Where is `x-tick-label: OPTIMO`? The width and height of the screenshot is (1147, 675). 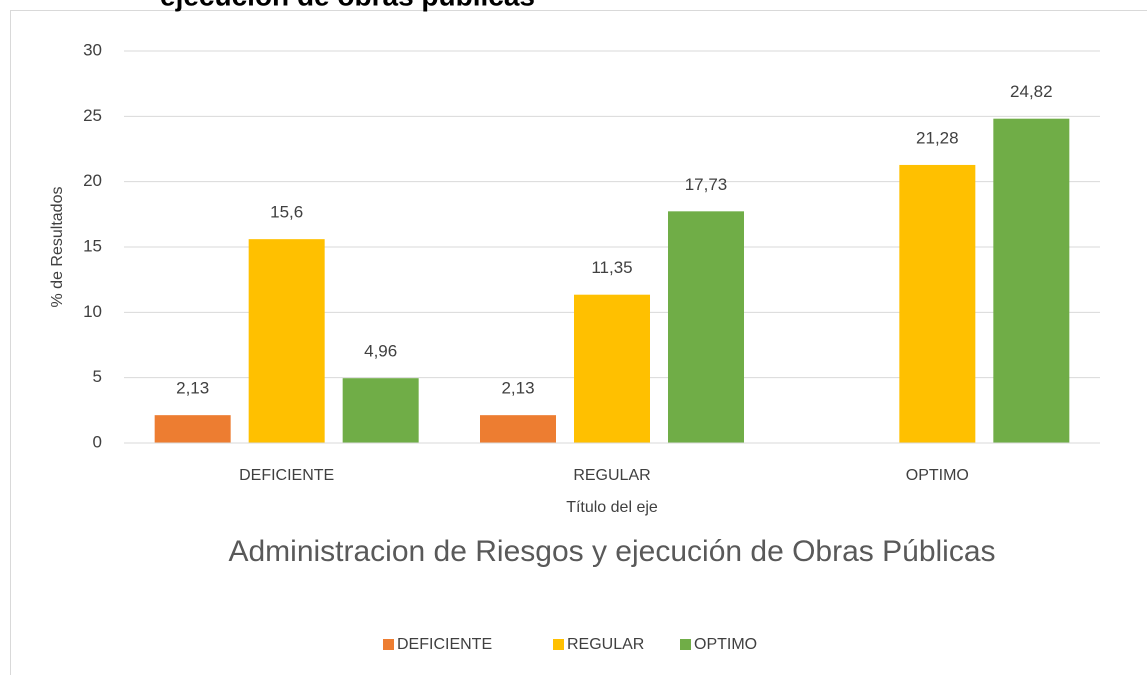 x-tick-label: OPTIMO is located at coordinates (937, 475).